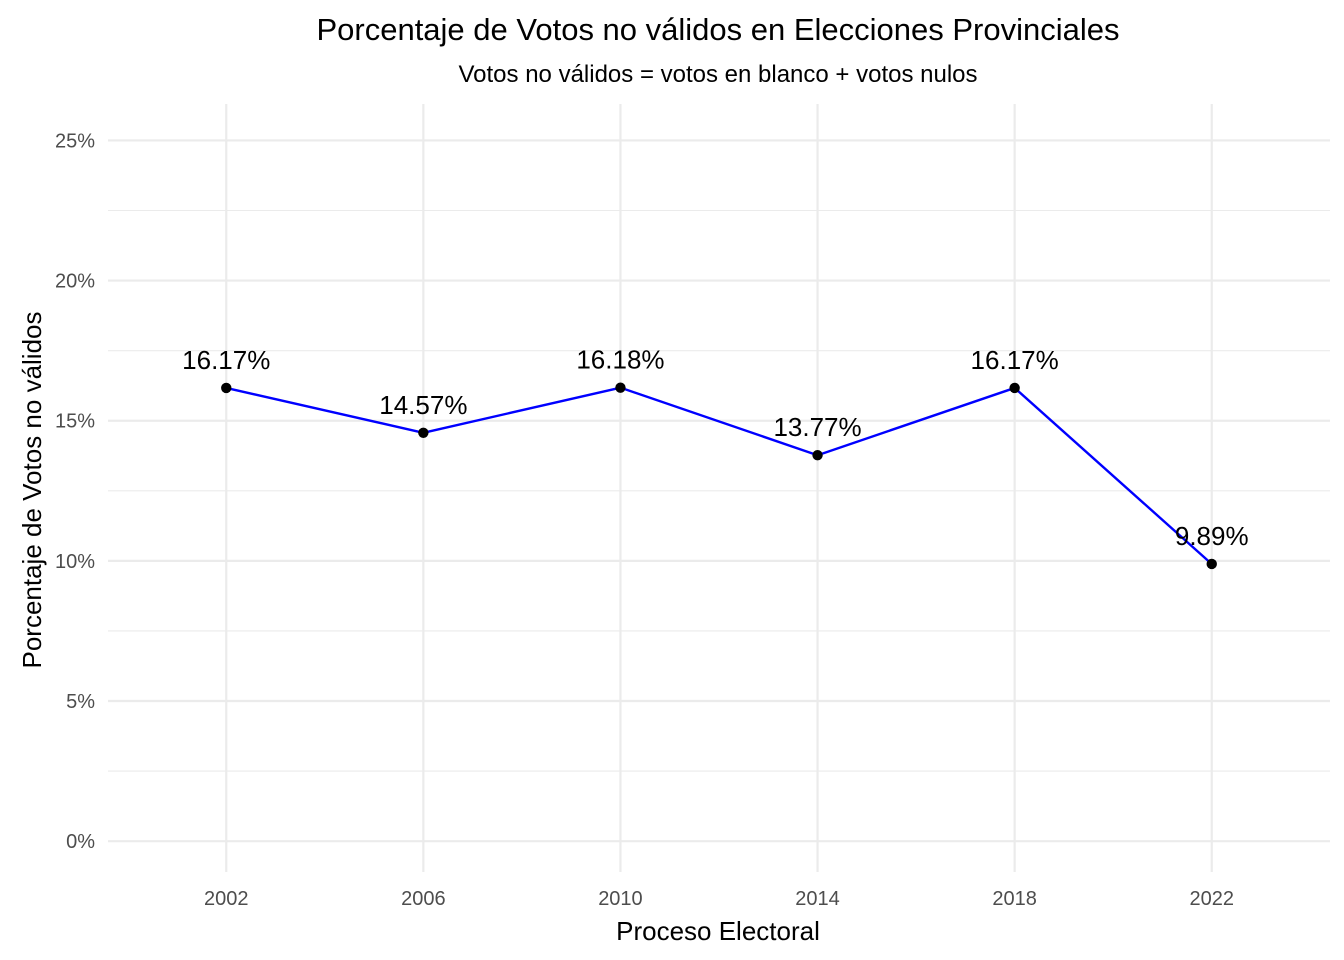 The image size is (1344, 960). Describe the element at coordinates (1212, 536) in the screenshot. I see `data-label: 9.89%` at that location.